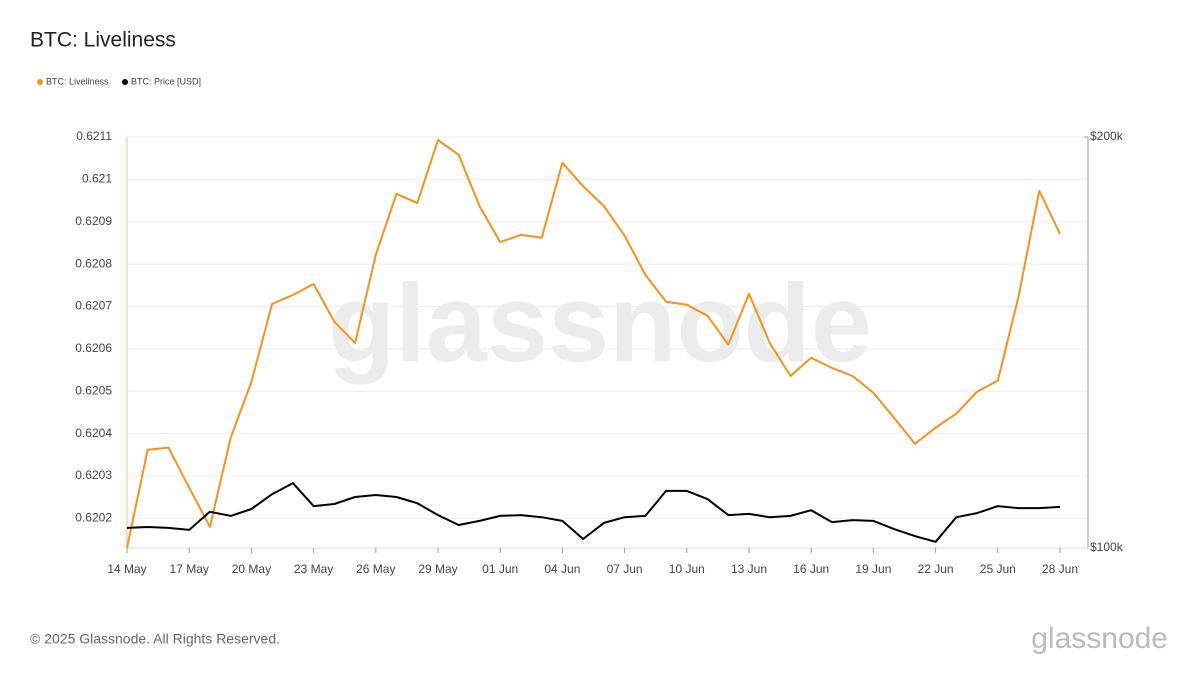  I want to click on x-tick-label: 22 Jun, so click(936, 569).